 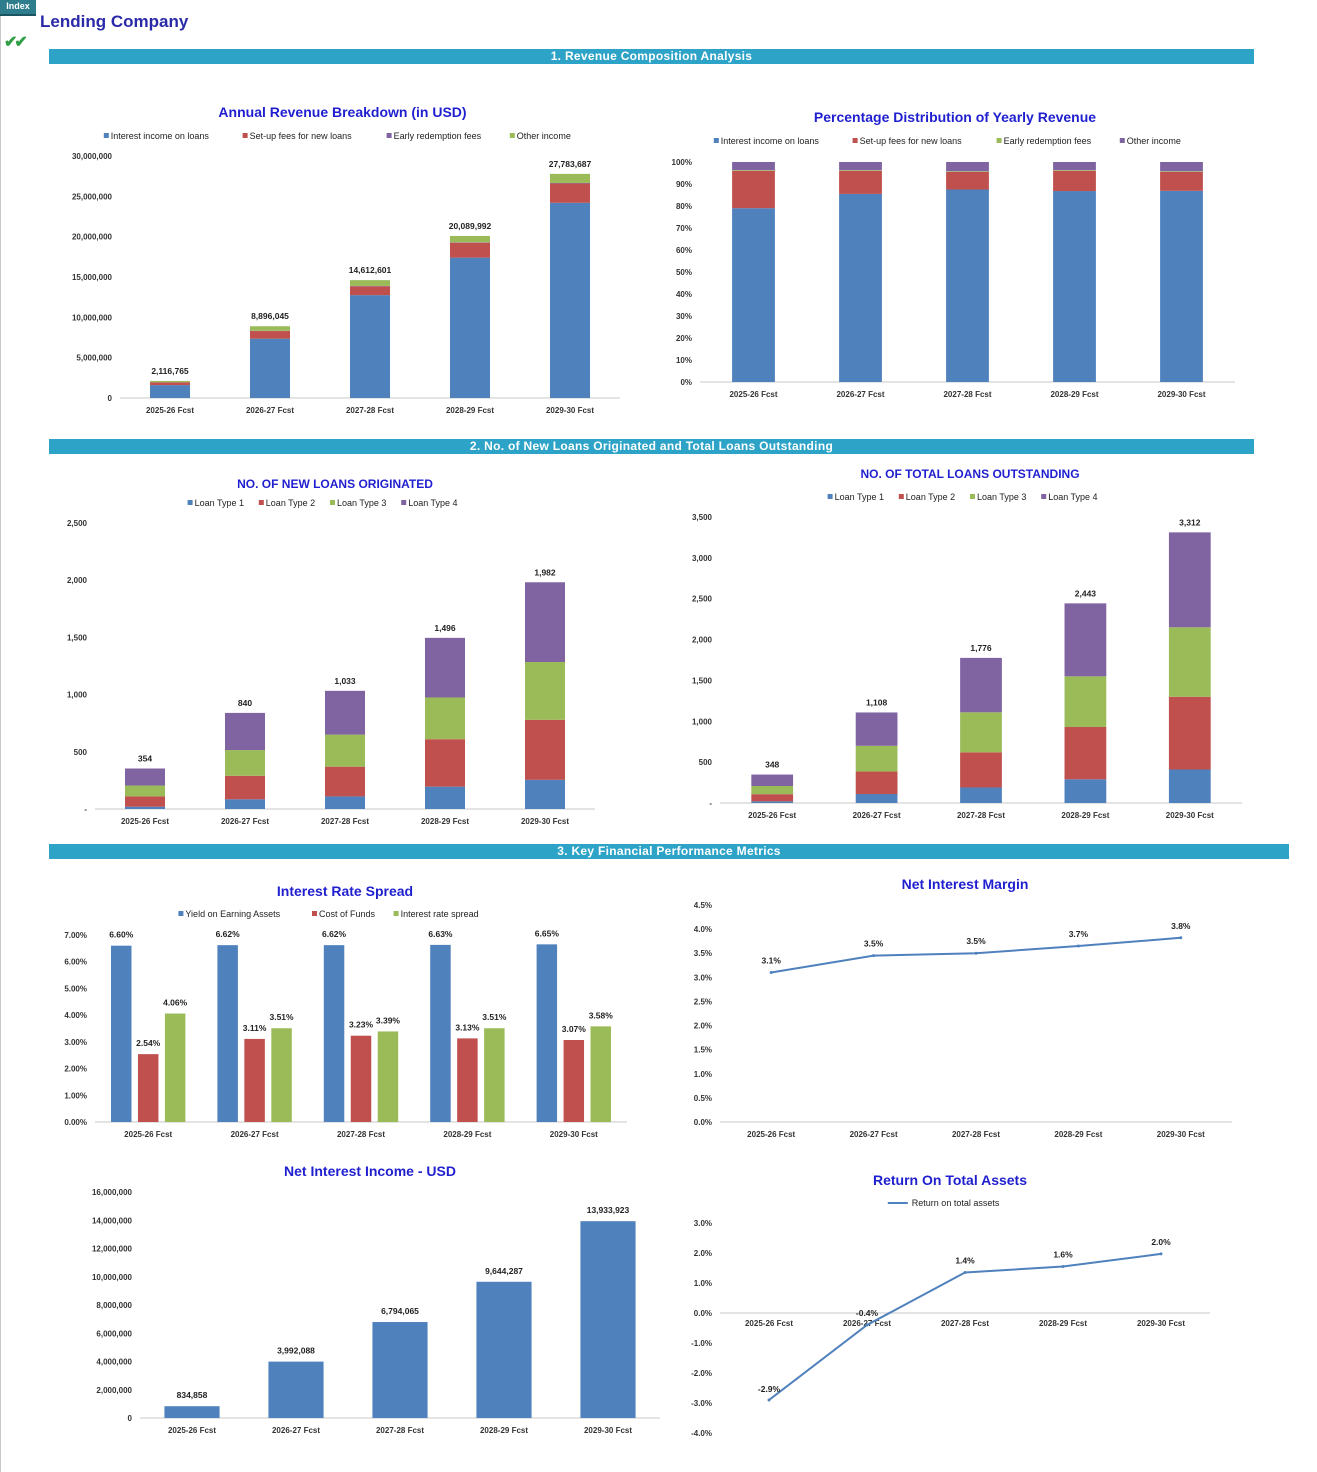 What do you see at coordinates (965, 884) in the screenshot?
I see `chart-title: Net Interest Margin` at bounding box center [965, 884].